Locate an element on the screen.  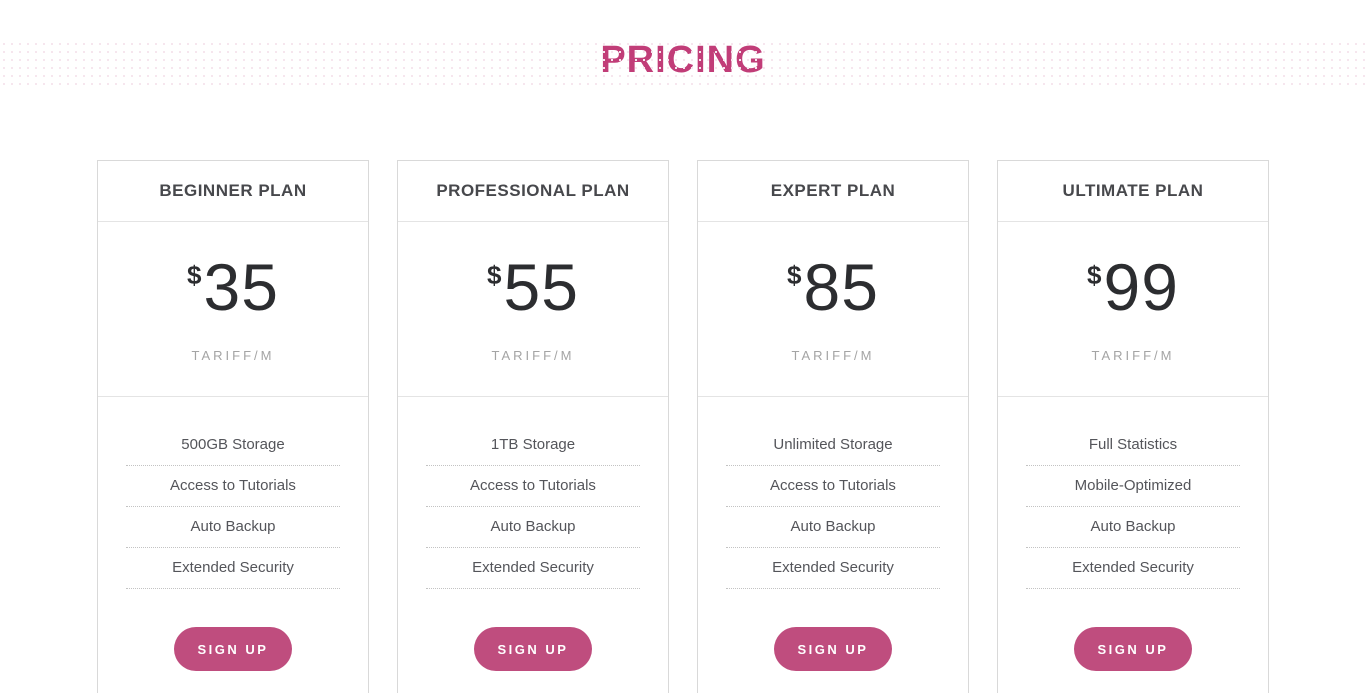
price-box: $35 TARIFF/M is located at coordinates (233, 309).